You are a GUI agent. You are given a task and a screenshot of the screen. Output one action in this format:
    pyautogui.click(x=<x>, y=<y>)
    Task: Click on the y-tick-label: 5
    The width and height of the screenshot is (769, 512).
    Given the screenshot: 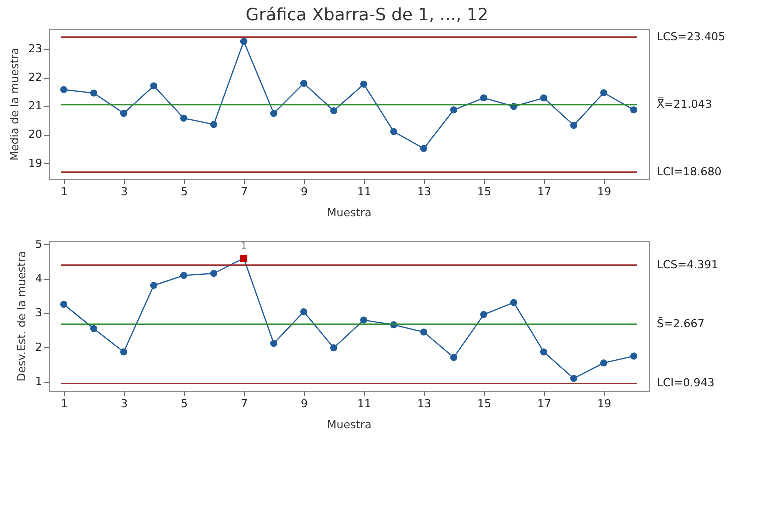 What is the action you would take?
    pyautogui.click(x=39, y=244)
    